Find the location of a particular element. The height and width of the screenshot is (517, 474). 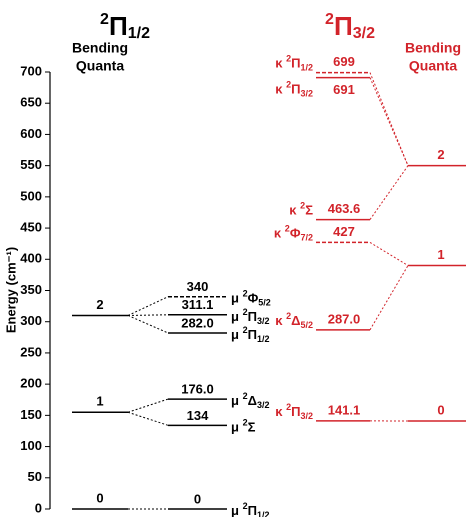

y-tick-label: 300 is located at coordinates (31, 320).